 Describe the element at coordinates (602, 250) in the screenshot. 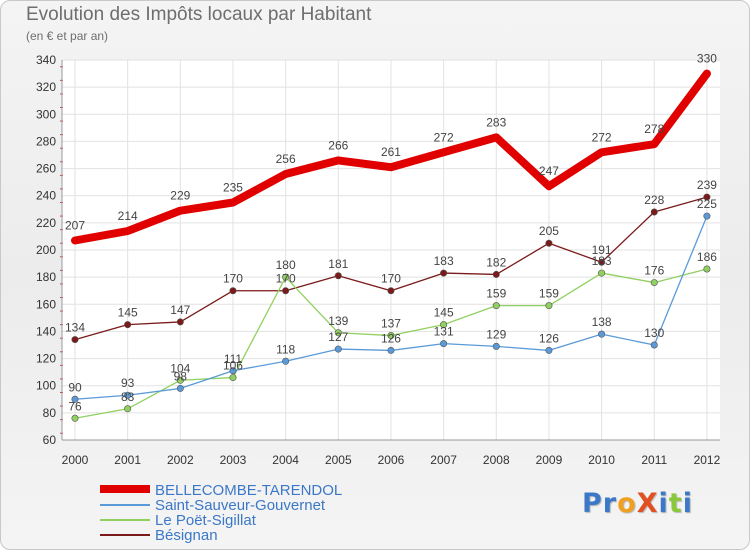

I see `data-label-b-signan: 191` at that location.